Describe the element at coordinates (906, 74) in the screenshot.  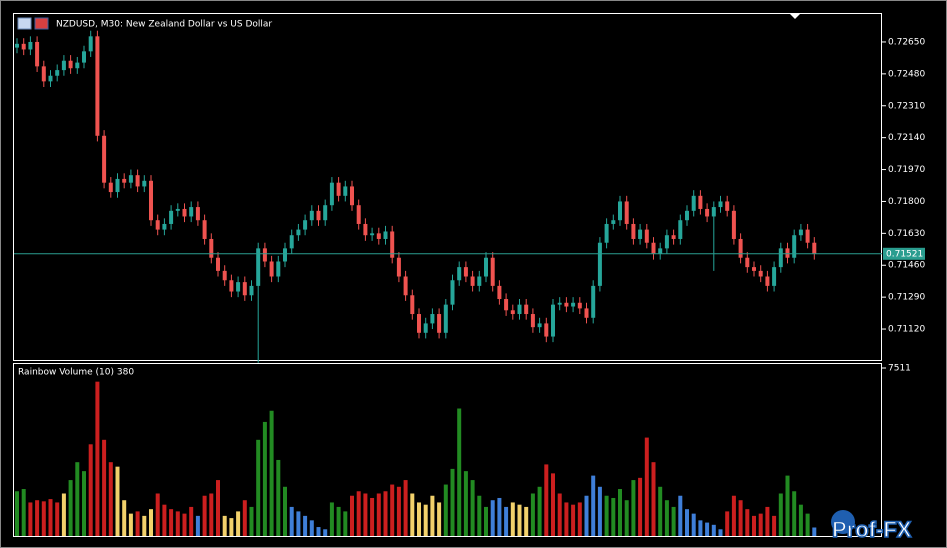
I see `y-tick-label: 0.72480` at that location.